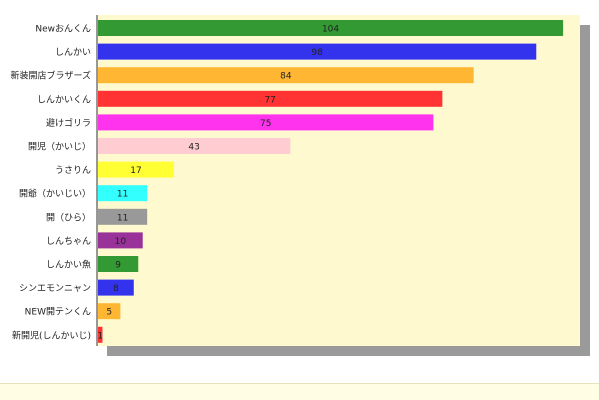 The width and height of the screenshot is (599, 400). What do you see at coordinates (73, 170) in the screenshot?
I see `category-label: うさりん` at bounding box center [73, 170].